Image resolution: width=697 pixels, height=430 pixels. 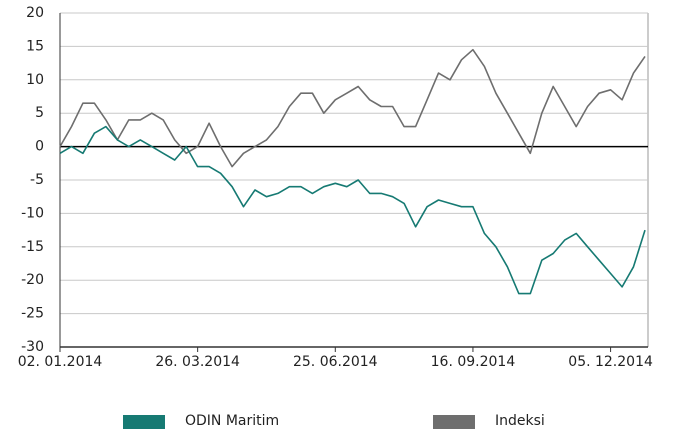 What do you see at coordinates (473, 362) in the screenshot?
I see `x-tick-label: 16. 09.2014` at bounding box center [473, 362].